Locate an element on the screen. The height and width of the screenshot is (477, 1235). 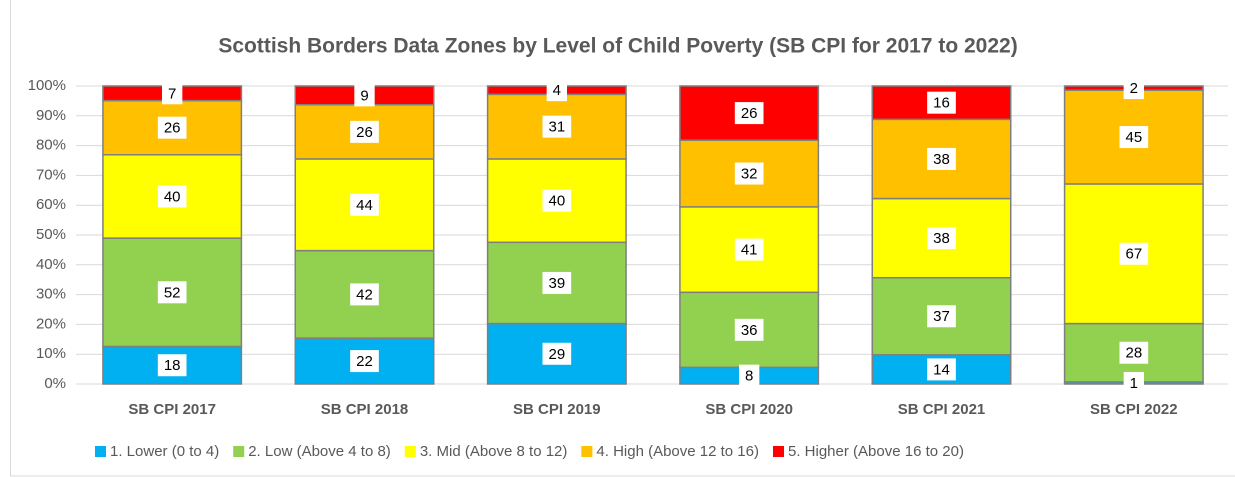
data-label: 36 is located at coordinates (749, 330).